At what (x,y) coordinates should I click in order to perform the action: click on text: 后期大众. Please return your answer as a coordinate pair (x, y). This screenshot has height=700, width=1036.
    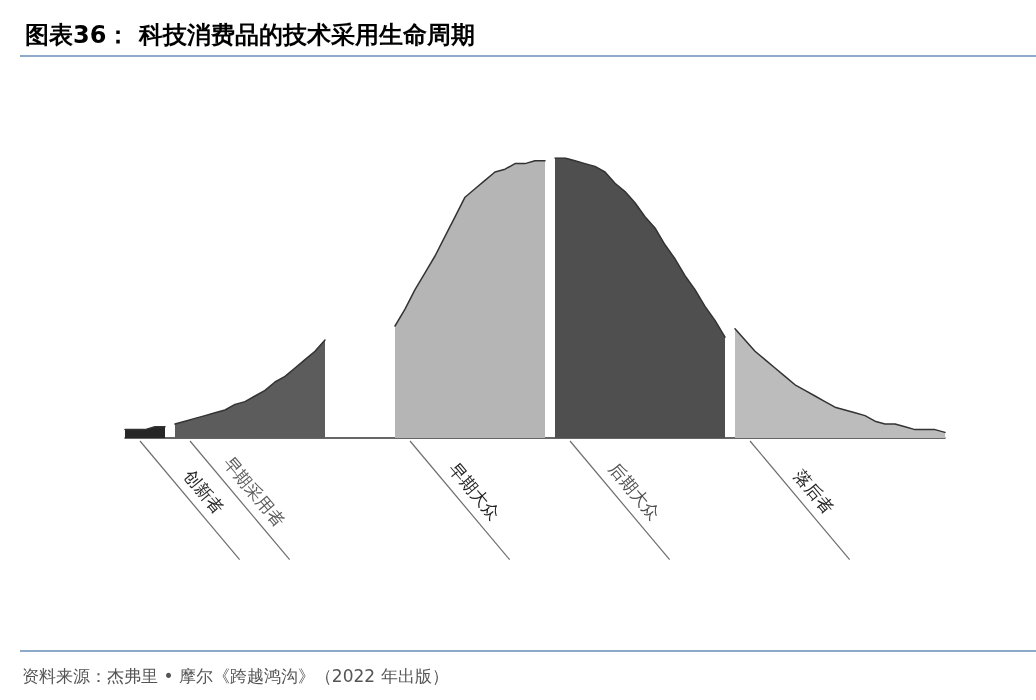
    Looking at the image, I should click on (634, 491).